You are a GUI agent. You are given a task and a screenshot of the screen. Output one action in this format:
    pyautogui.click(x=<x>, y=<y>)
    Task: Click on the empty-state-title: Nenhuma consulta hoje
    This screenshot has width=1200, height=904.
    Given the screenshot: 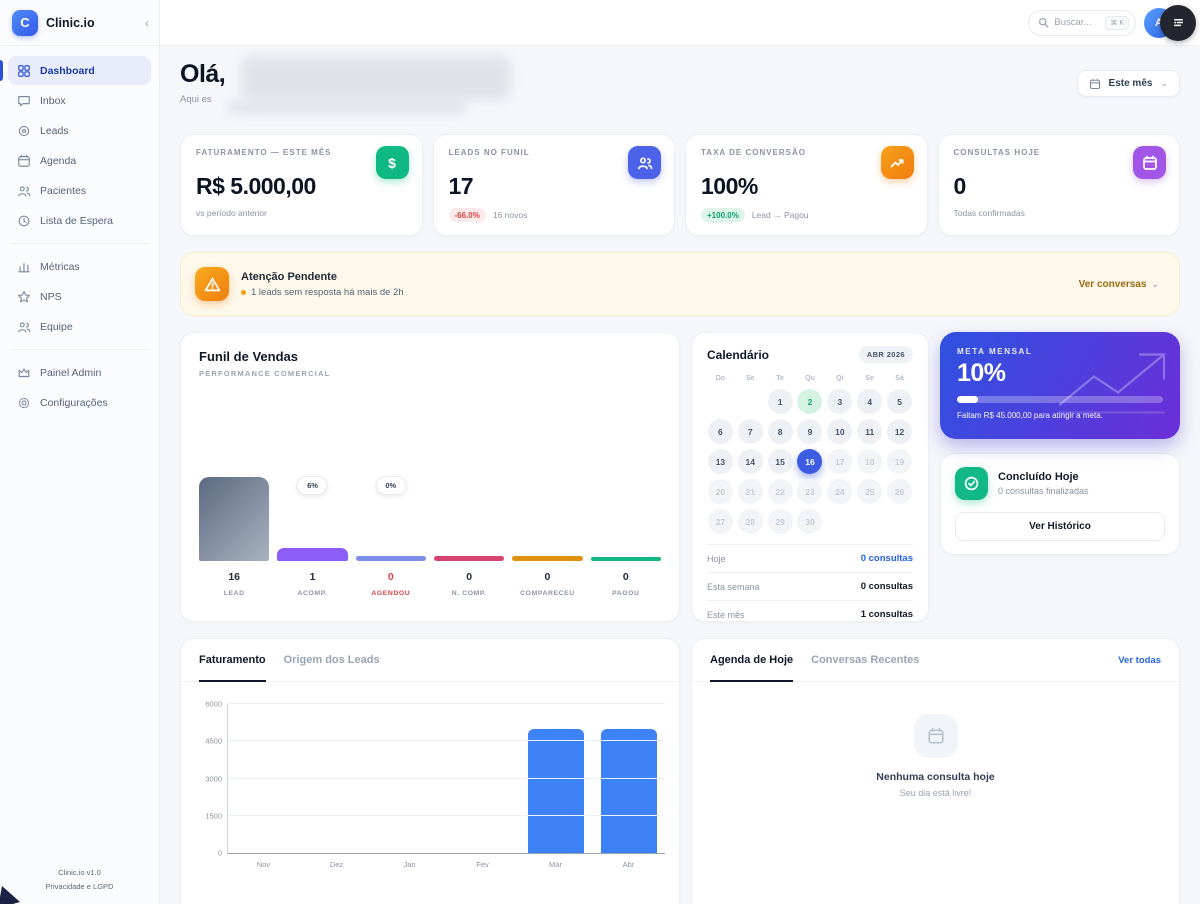 What is the action you would take?
    pyautogui.click(x=935, y=777)
    